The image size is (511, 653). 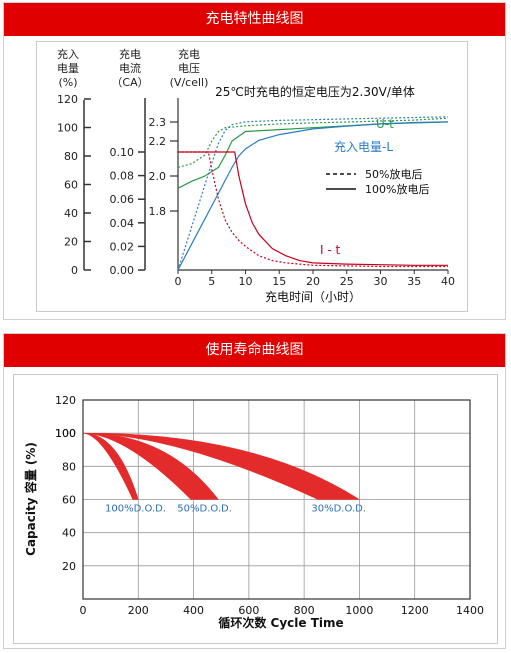 What do you see at coordinates (178, 281) in the screenshot?
I see `time-tick-label: 0` at bounding box center [178, 281].